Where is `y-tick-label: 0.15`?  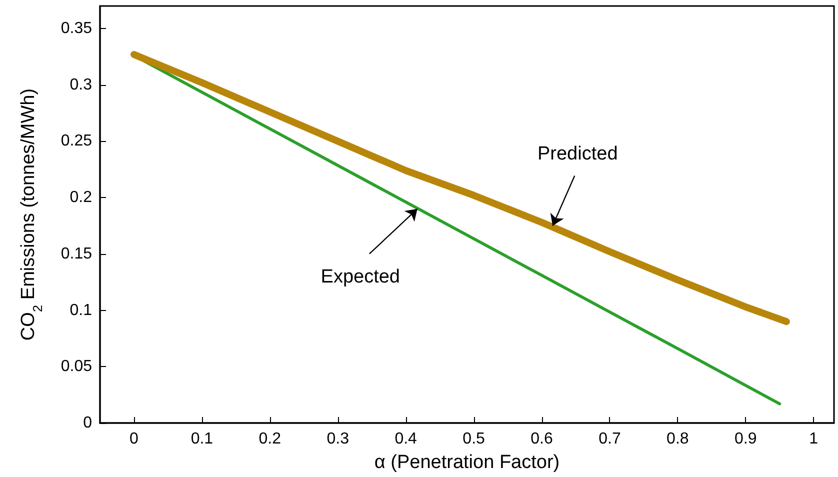
y-tick-label: 0.15 is located at coordinates (76, 253).